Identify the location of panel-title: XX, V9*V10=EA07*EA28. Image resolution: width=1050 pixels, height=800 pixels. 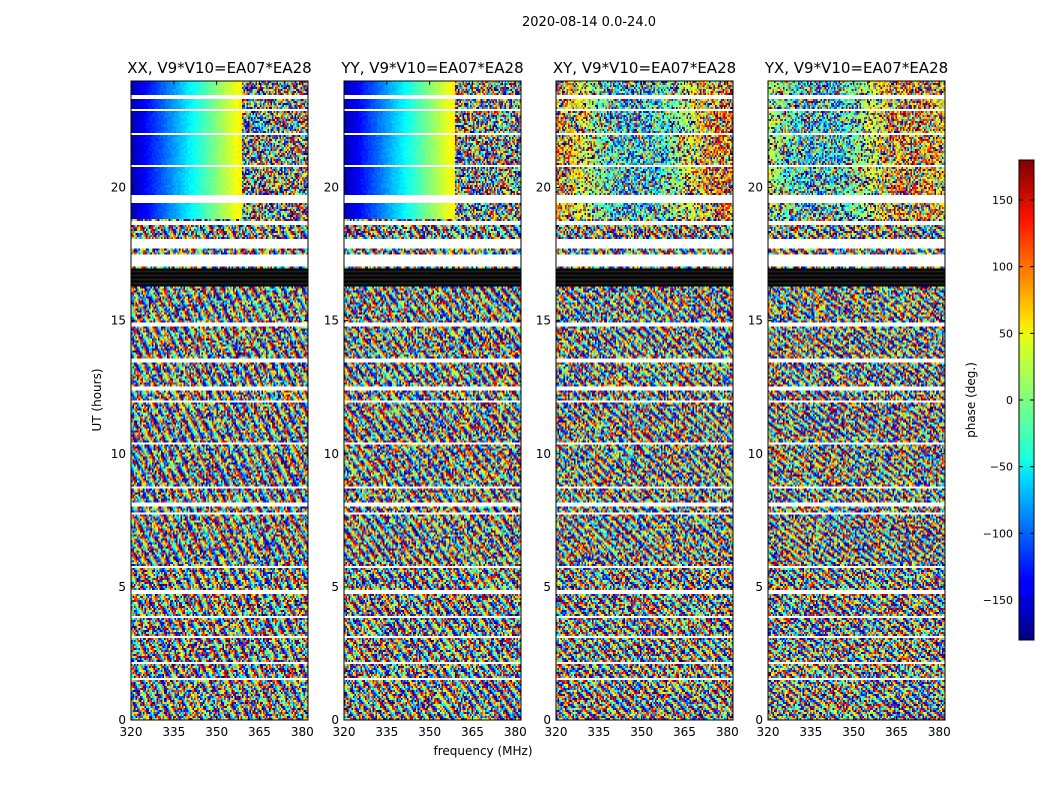
(219, 68).